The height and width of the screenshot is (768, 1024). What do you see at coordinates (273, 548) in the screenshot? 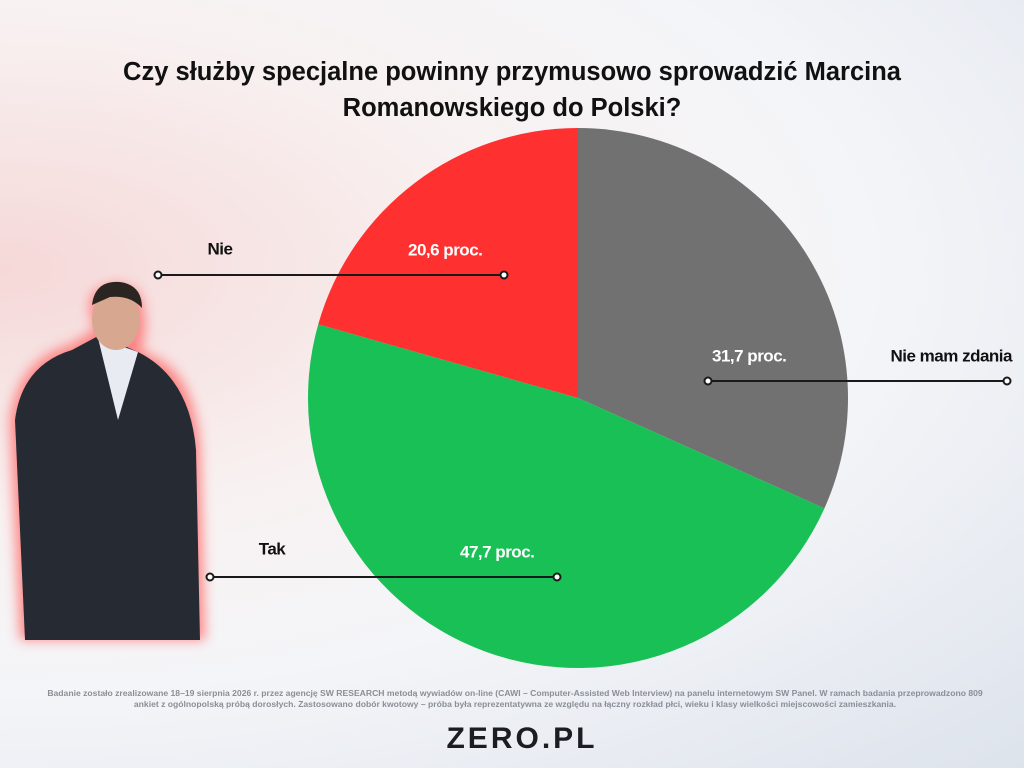
I see `category-label: Tak` at bounding box center [273, 548].